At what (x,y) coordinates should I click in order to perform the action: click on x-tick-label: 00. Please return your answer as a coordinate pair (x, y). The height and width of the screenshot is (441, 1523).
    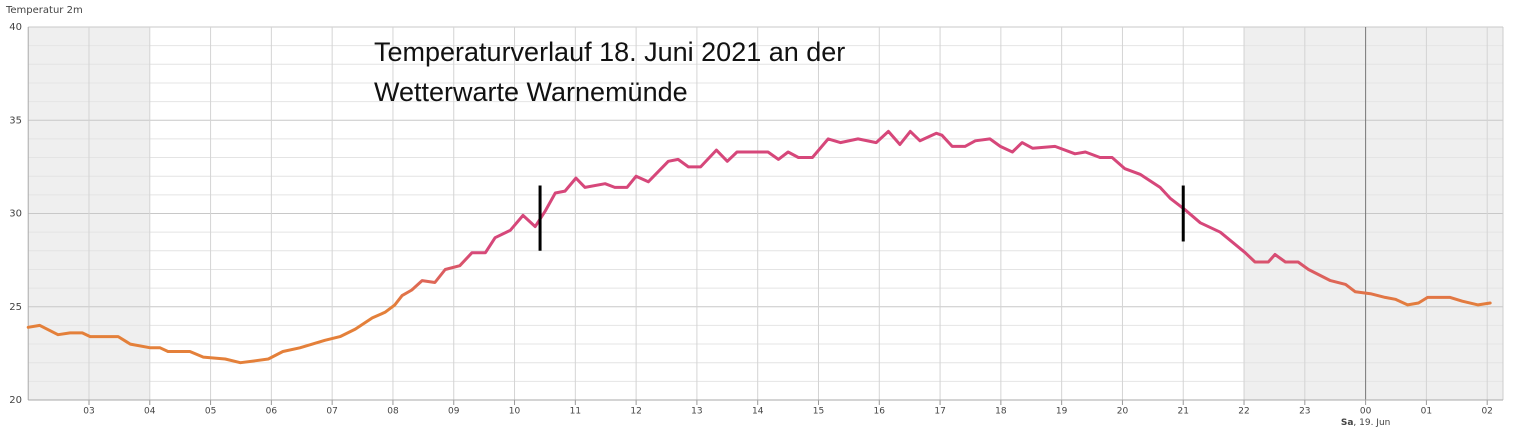
    Looking at the image, I should click on (1366, 412).